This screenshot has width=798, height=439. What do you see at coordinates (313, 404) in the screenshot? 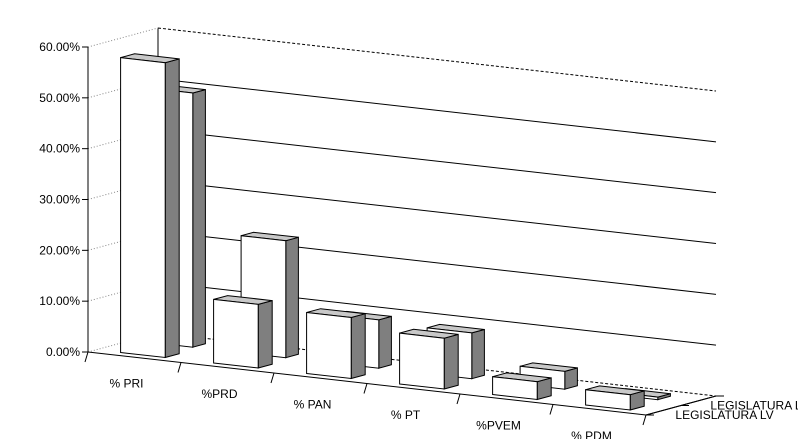
I see `category-label: % PAN` at bounding box center [313, 404].